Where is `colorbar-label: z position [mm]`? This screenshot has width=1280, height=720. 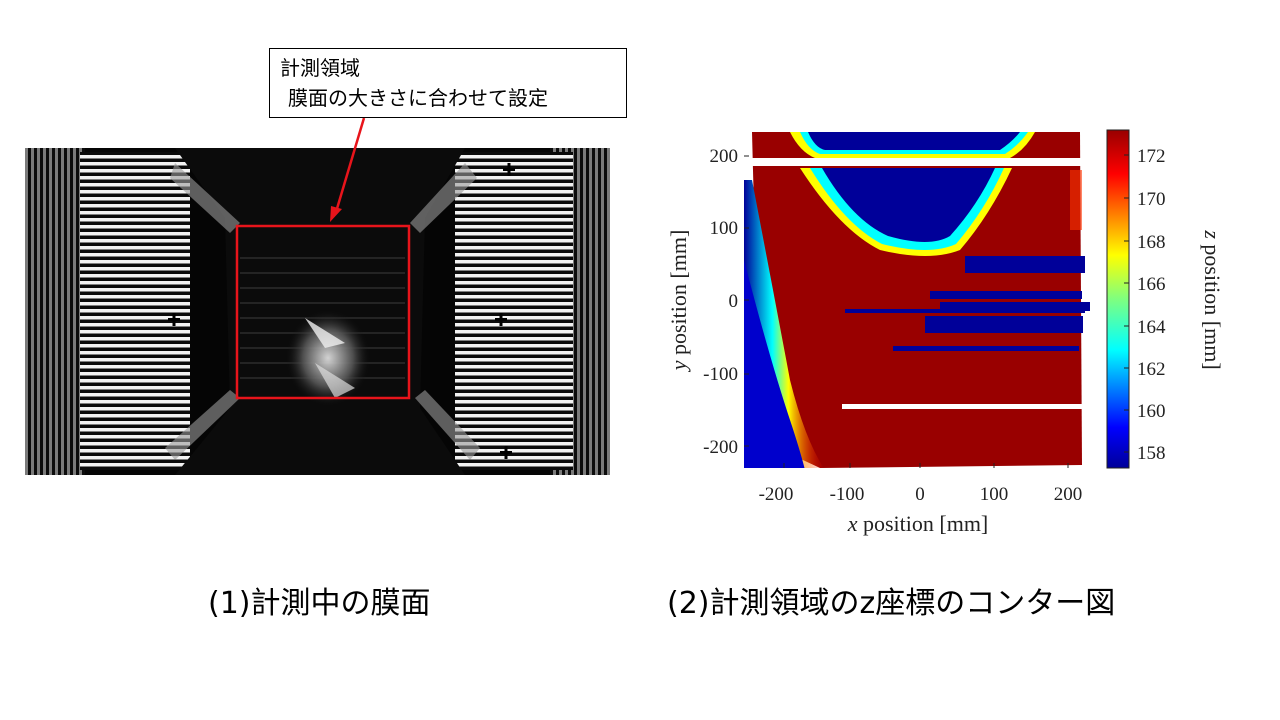
colorbar-label: z position [mm] is located at coordinates (1212, 299).